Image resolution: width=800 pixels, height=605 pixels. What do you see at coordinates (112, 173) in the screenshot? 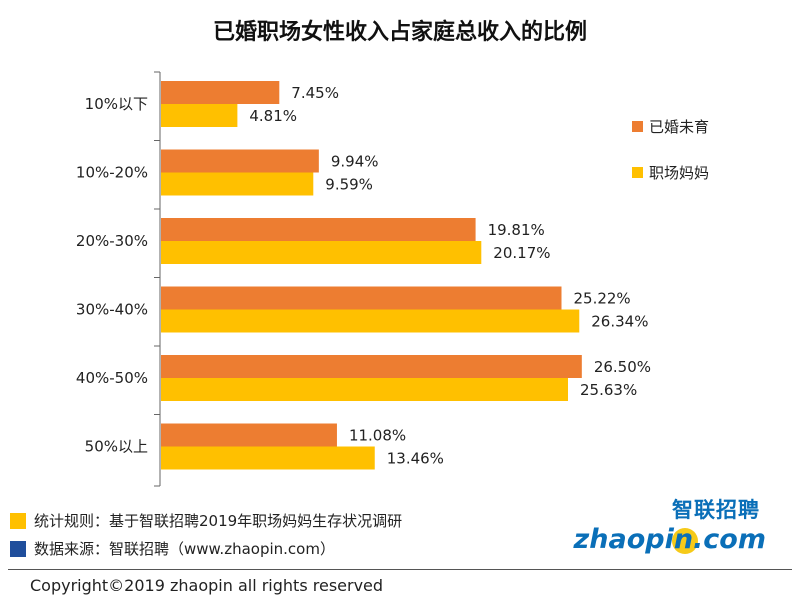
I see `category-label: 10%-20%` at bounding box center [112, 173].